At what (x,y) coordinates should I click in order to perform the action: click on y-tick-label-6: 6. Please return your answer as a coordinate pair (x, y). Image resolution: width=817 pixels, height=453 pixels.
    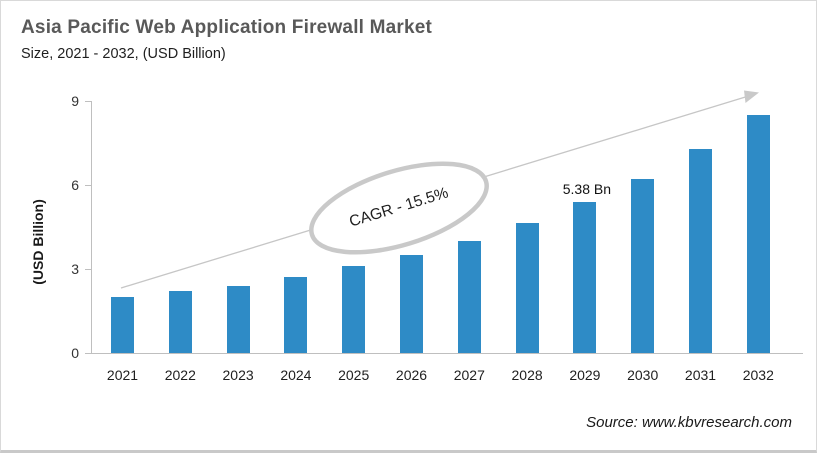
    Looking at the image, I should click on (75, 185).